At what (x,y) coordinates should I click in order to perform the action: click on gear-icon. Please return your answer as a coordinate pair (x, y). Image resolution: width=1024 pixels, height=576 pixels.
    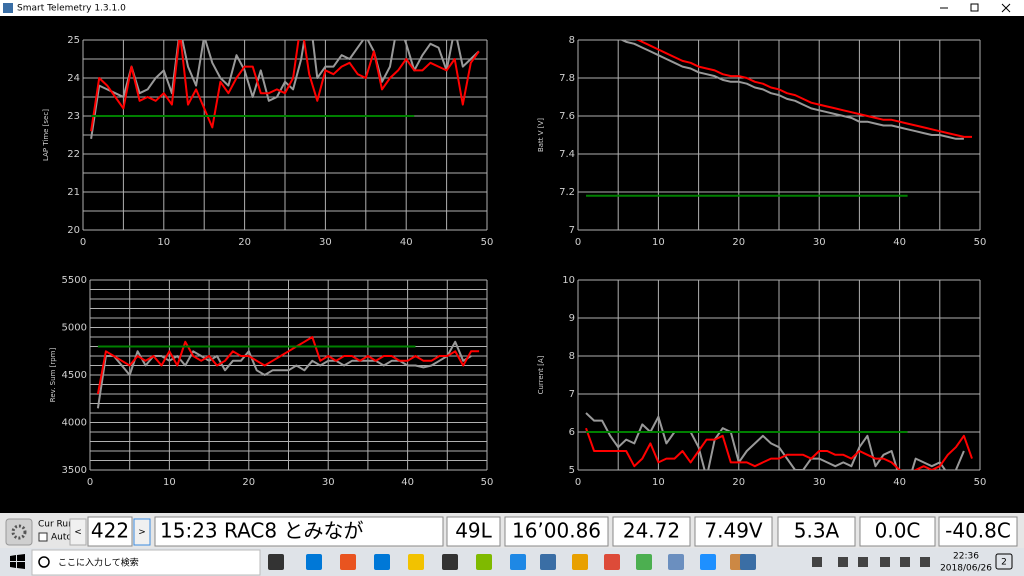
    Looking at the image, I should click on (19, 532).